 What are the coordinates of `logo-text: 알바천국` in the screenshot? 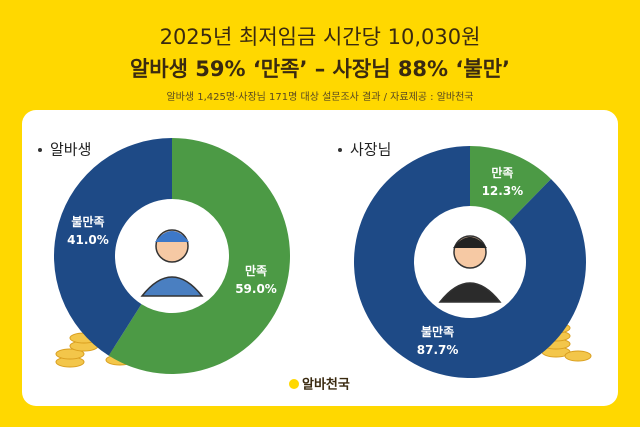 It's located at (326, 385).